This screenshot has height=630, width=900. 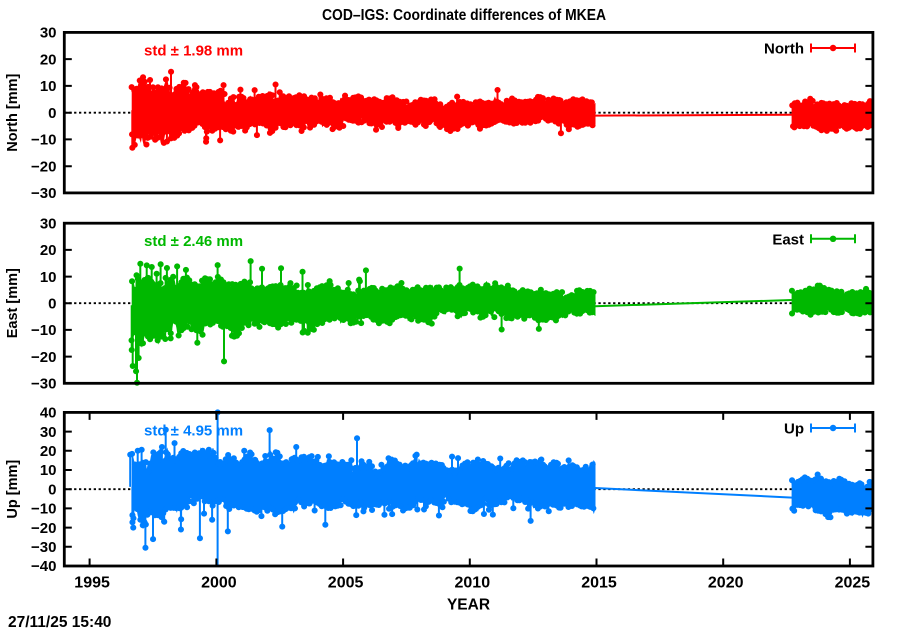 I want to click on svg-text: Up, so click(x=794, y=429).